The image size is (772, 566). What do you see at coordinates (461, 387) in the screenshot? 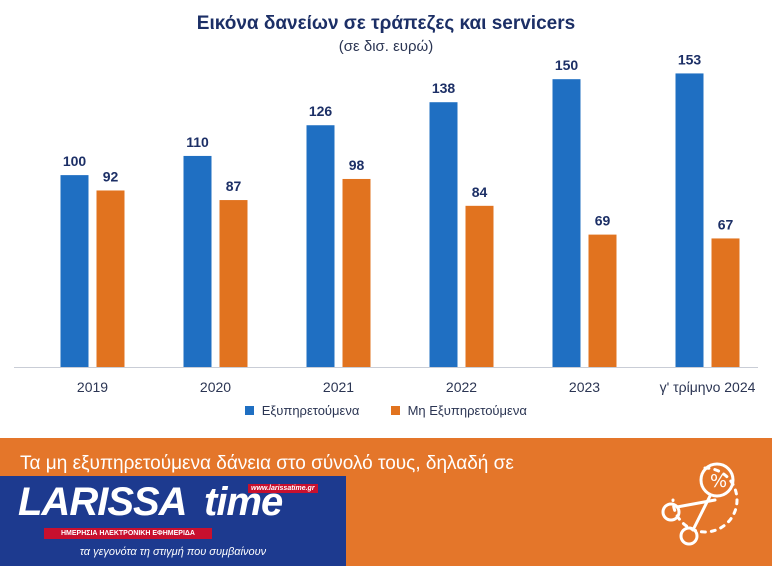
I see `x-tick-label-3: 2022` at bounding box center [461, 387].